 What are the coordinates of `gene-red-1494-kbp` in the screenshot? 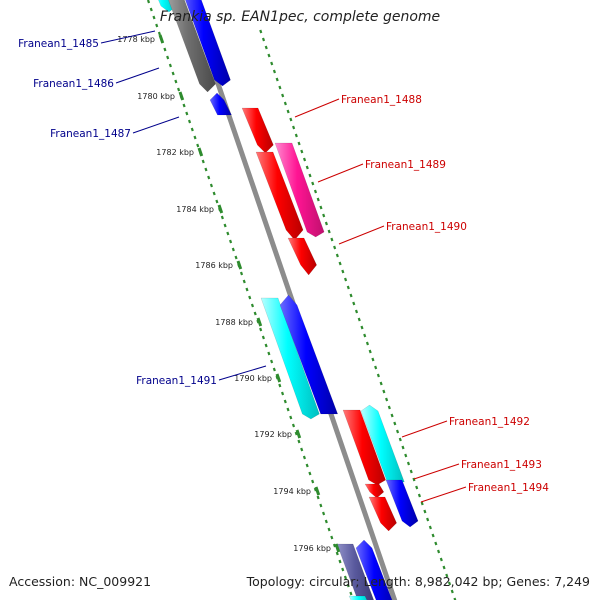 It's located at (382, 514).